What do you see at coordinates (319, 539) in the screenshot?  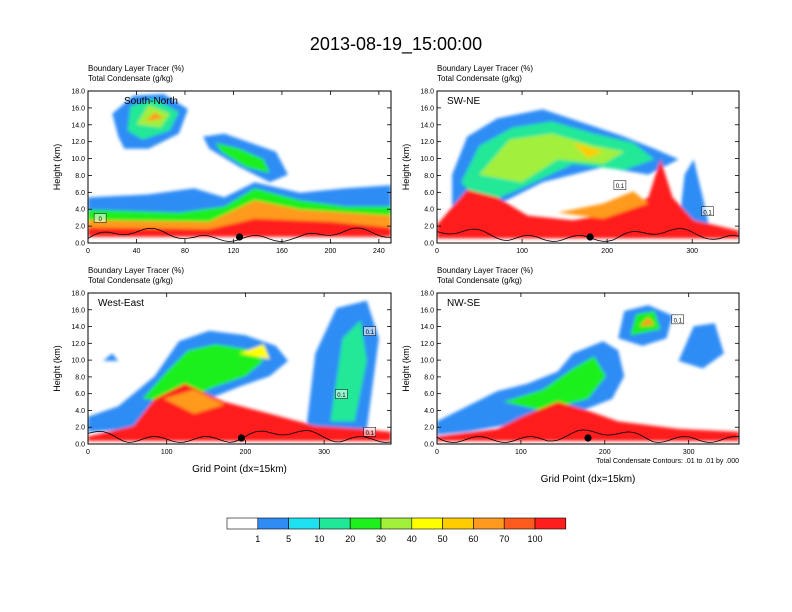 I see `colorbar-label: 10` at bounding box center [319, 539].